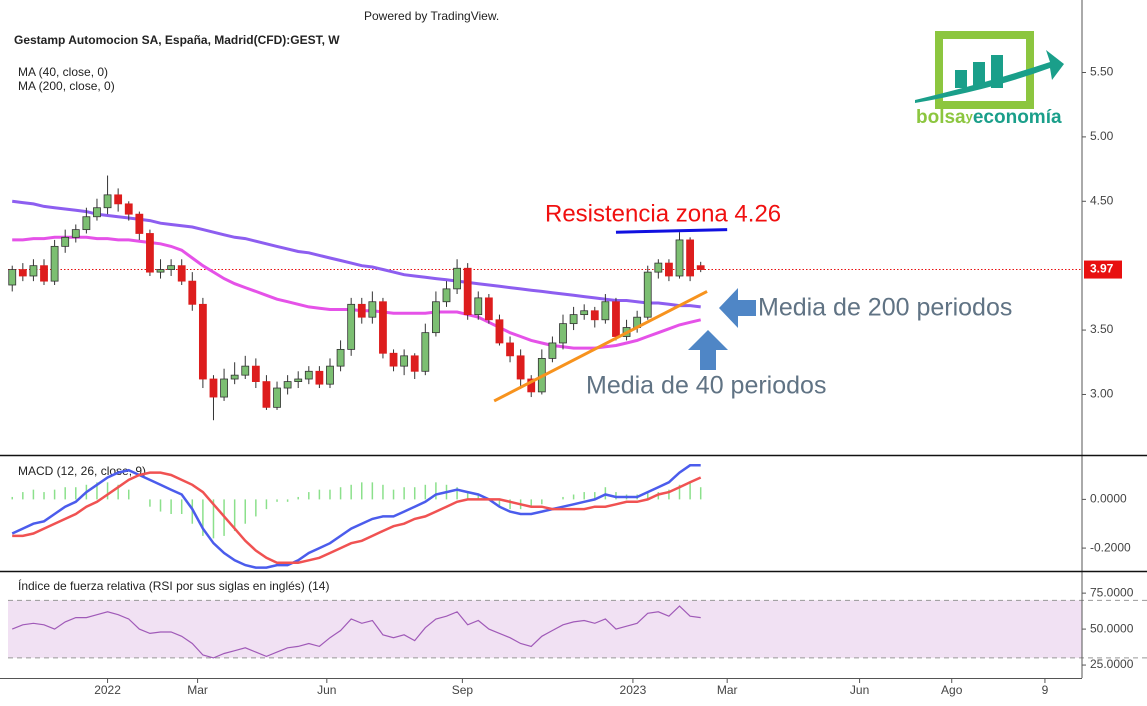  What do you see at coordinates (1102, 329) in the screenshot?
I see `y-tick-label: 3.50` at bounding box center [1102, 329].